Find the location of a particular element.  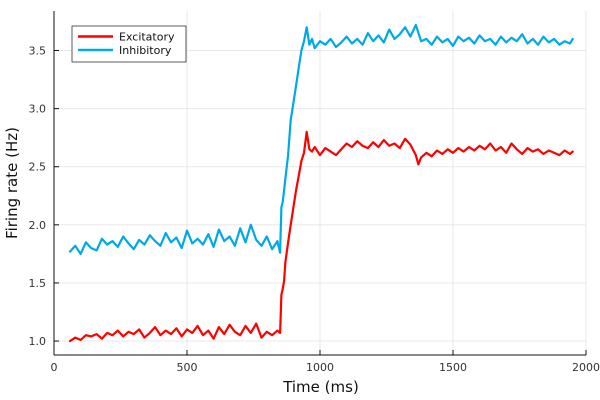

legend-label-inhibitory: Inhibitory is located at coordinates (145, 50).